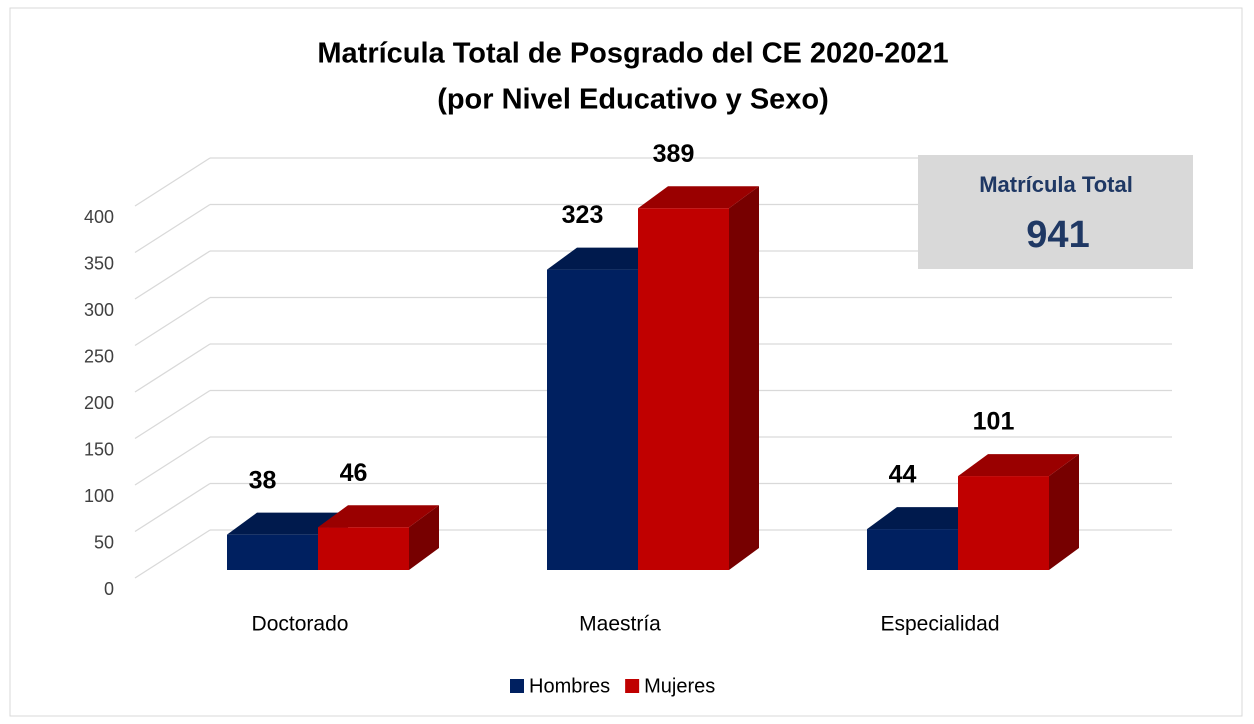  I want to click on chart-subtitle: (por Nivel Educativo y Sexo), so click(633, 100).